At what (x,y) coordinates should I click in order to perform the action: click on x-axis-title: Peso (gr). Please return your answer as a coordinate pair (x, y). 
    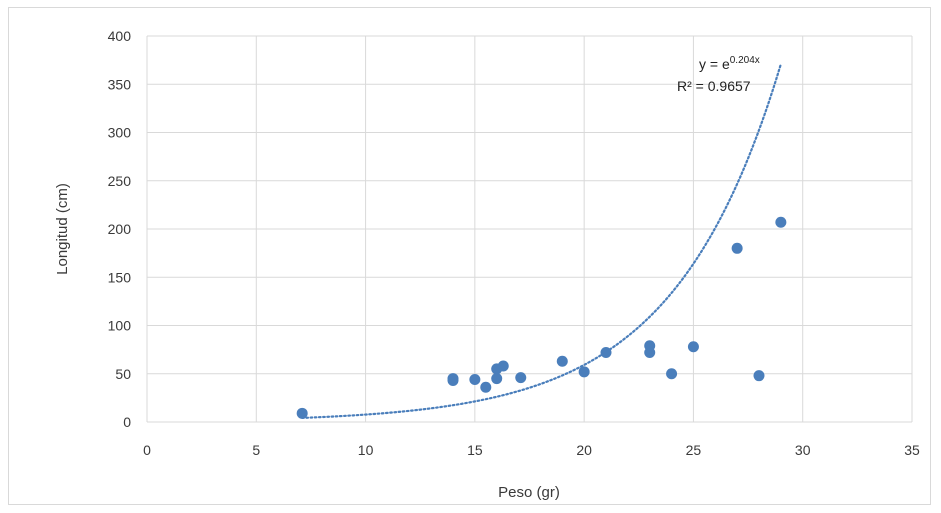
    Looking at the image, I should click on (529, 492).